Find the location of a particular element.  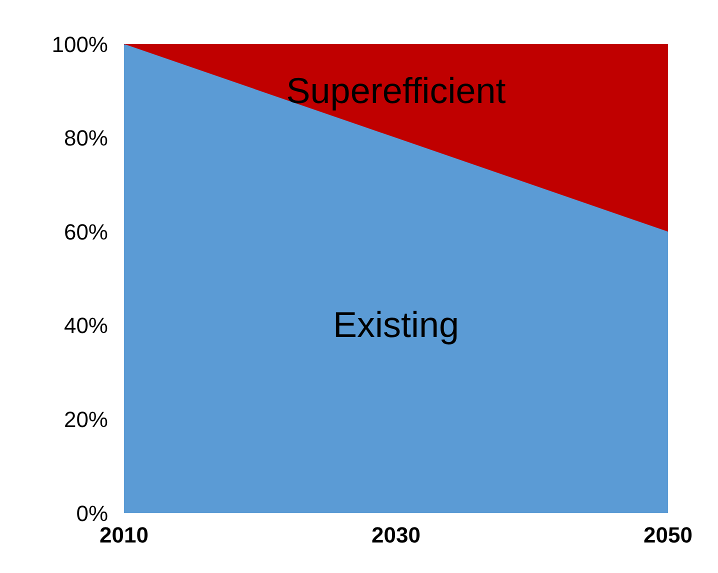

y-tick-label: 100% is located at coordinates (80, 44).